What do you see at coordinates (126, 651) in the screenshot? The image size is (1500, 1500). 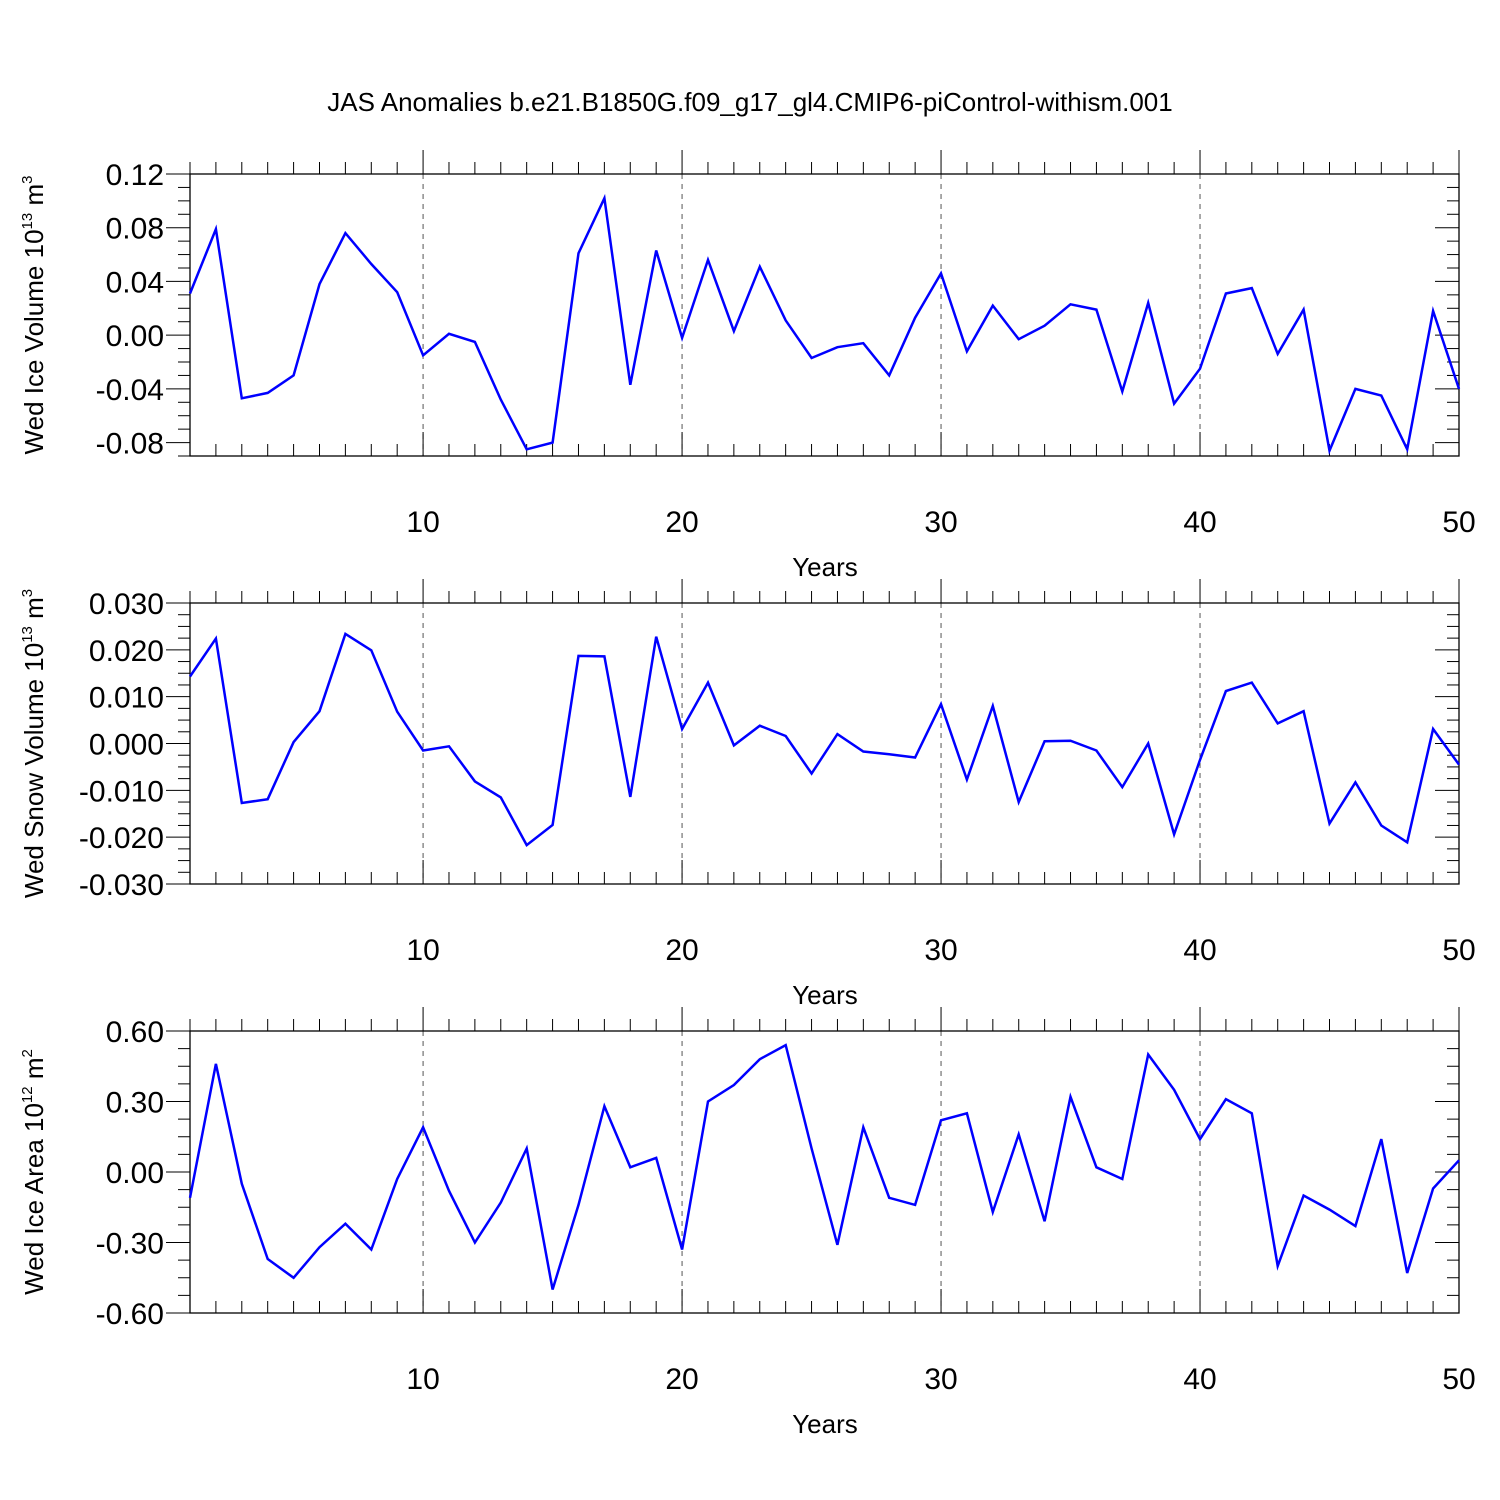 I see `y-tick-label: 0.020` at bounding box center [126, 651].